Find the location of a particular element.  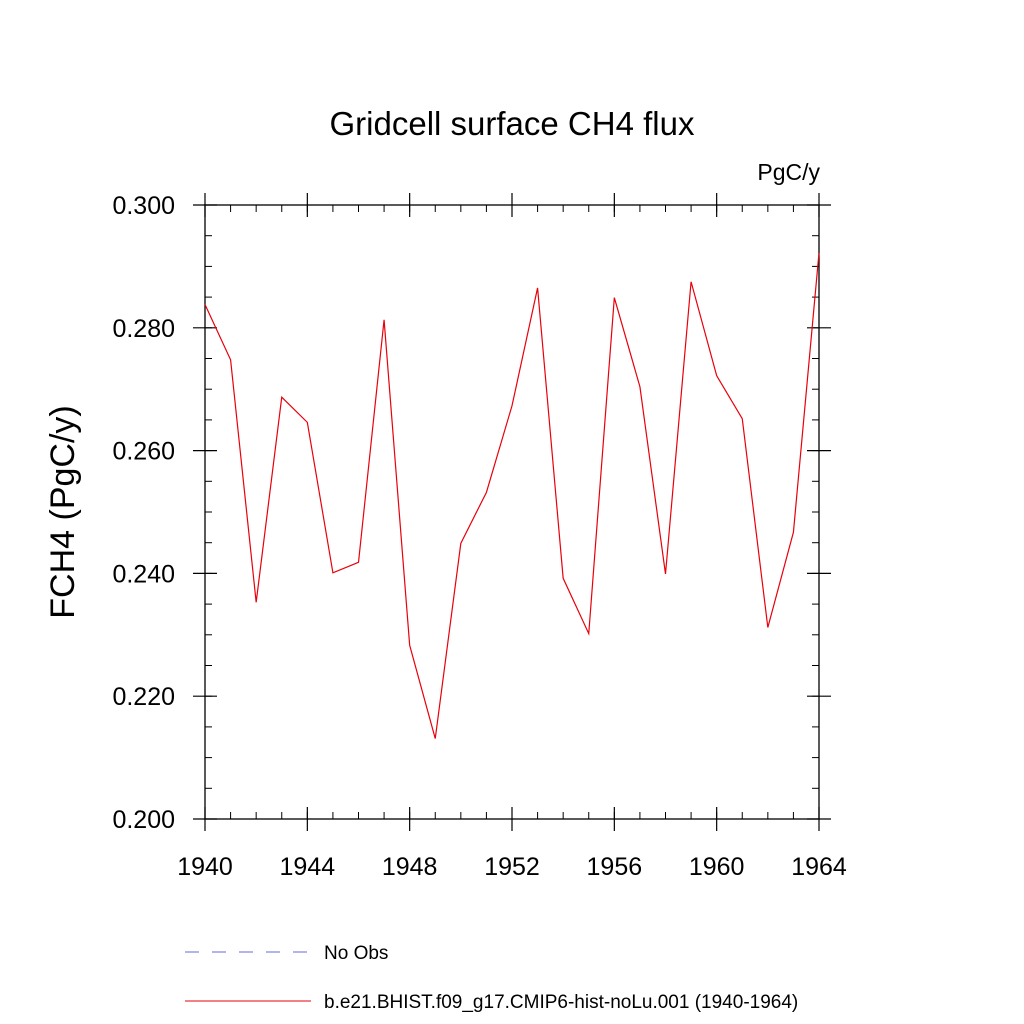

x-tick-labels: 1940 1944 1948 1952 1956 1960 1964 is located at coordinates (512, 867).